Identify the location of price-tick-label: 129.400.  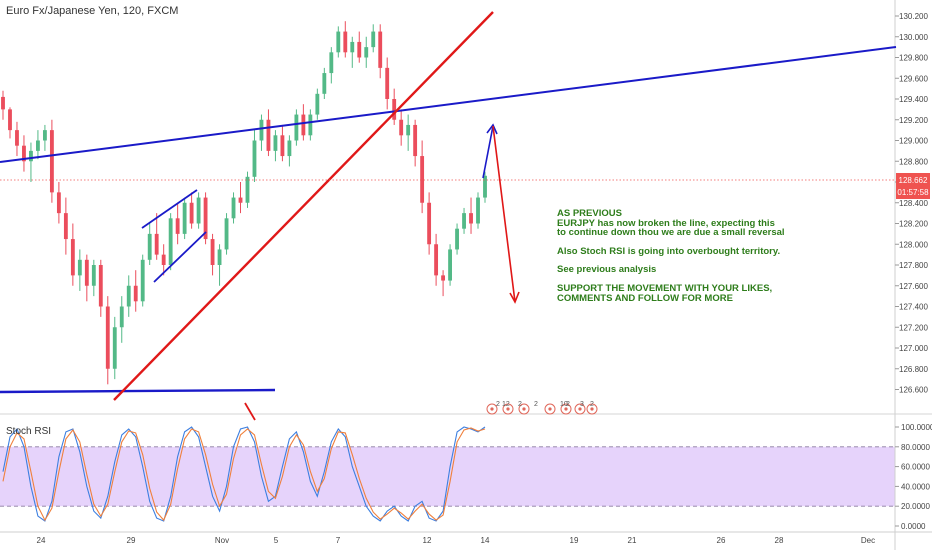
(913, 99).